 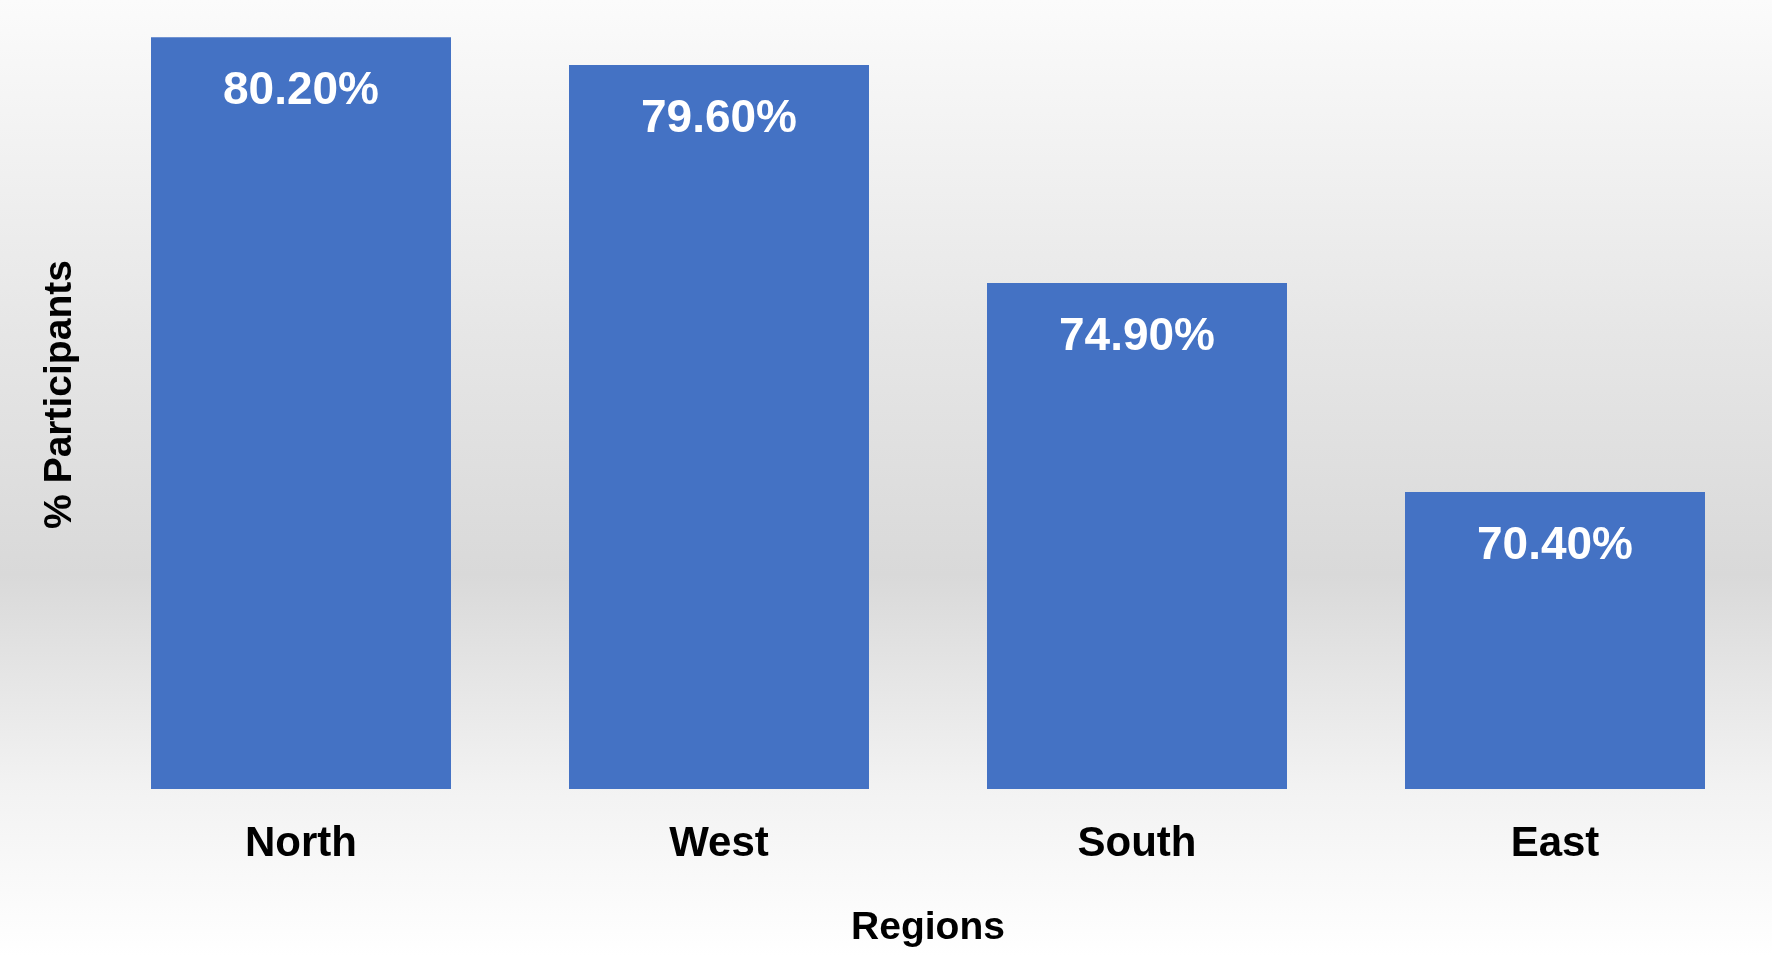 What do you see at coordinates (1555, 841) in the screenshot?
I see `x-tick-label: East` at bounding box center [1555, 841].